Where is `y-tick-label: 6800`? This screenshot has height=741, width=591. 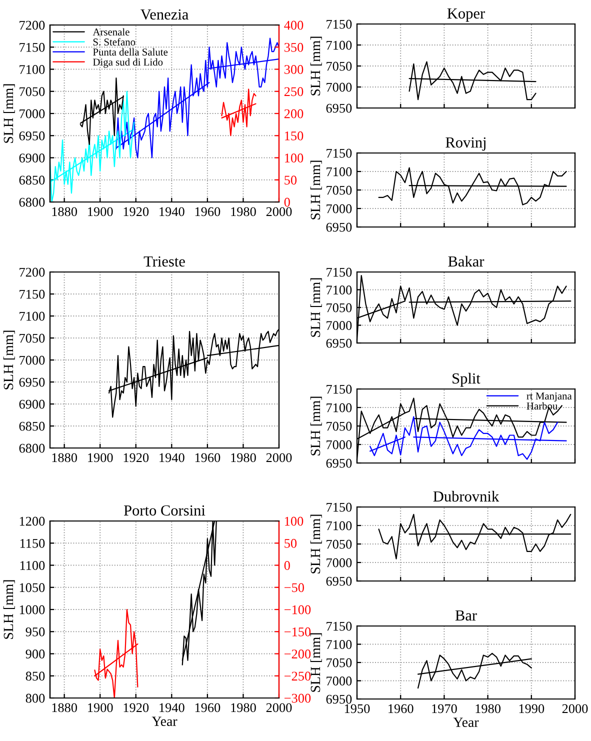
y-tick-label: 6800 is located at coordinates (32, 448).